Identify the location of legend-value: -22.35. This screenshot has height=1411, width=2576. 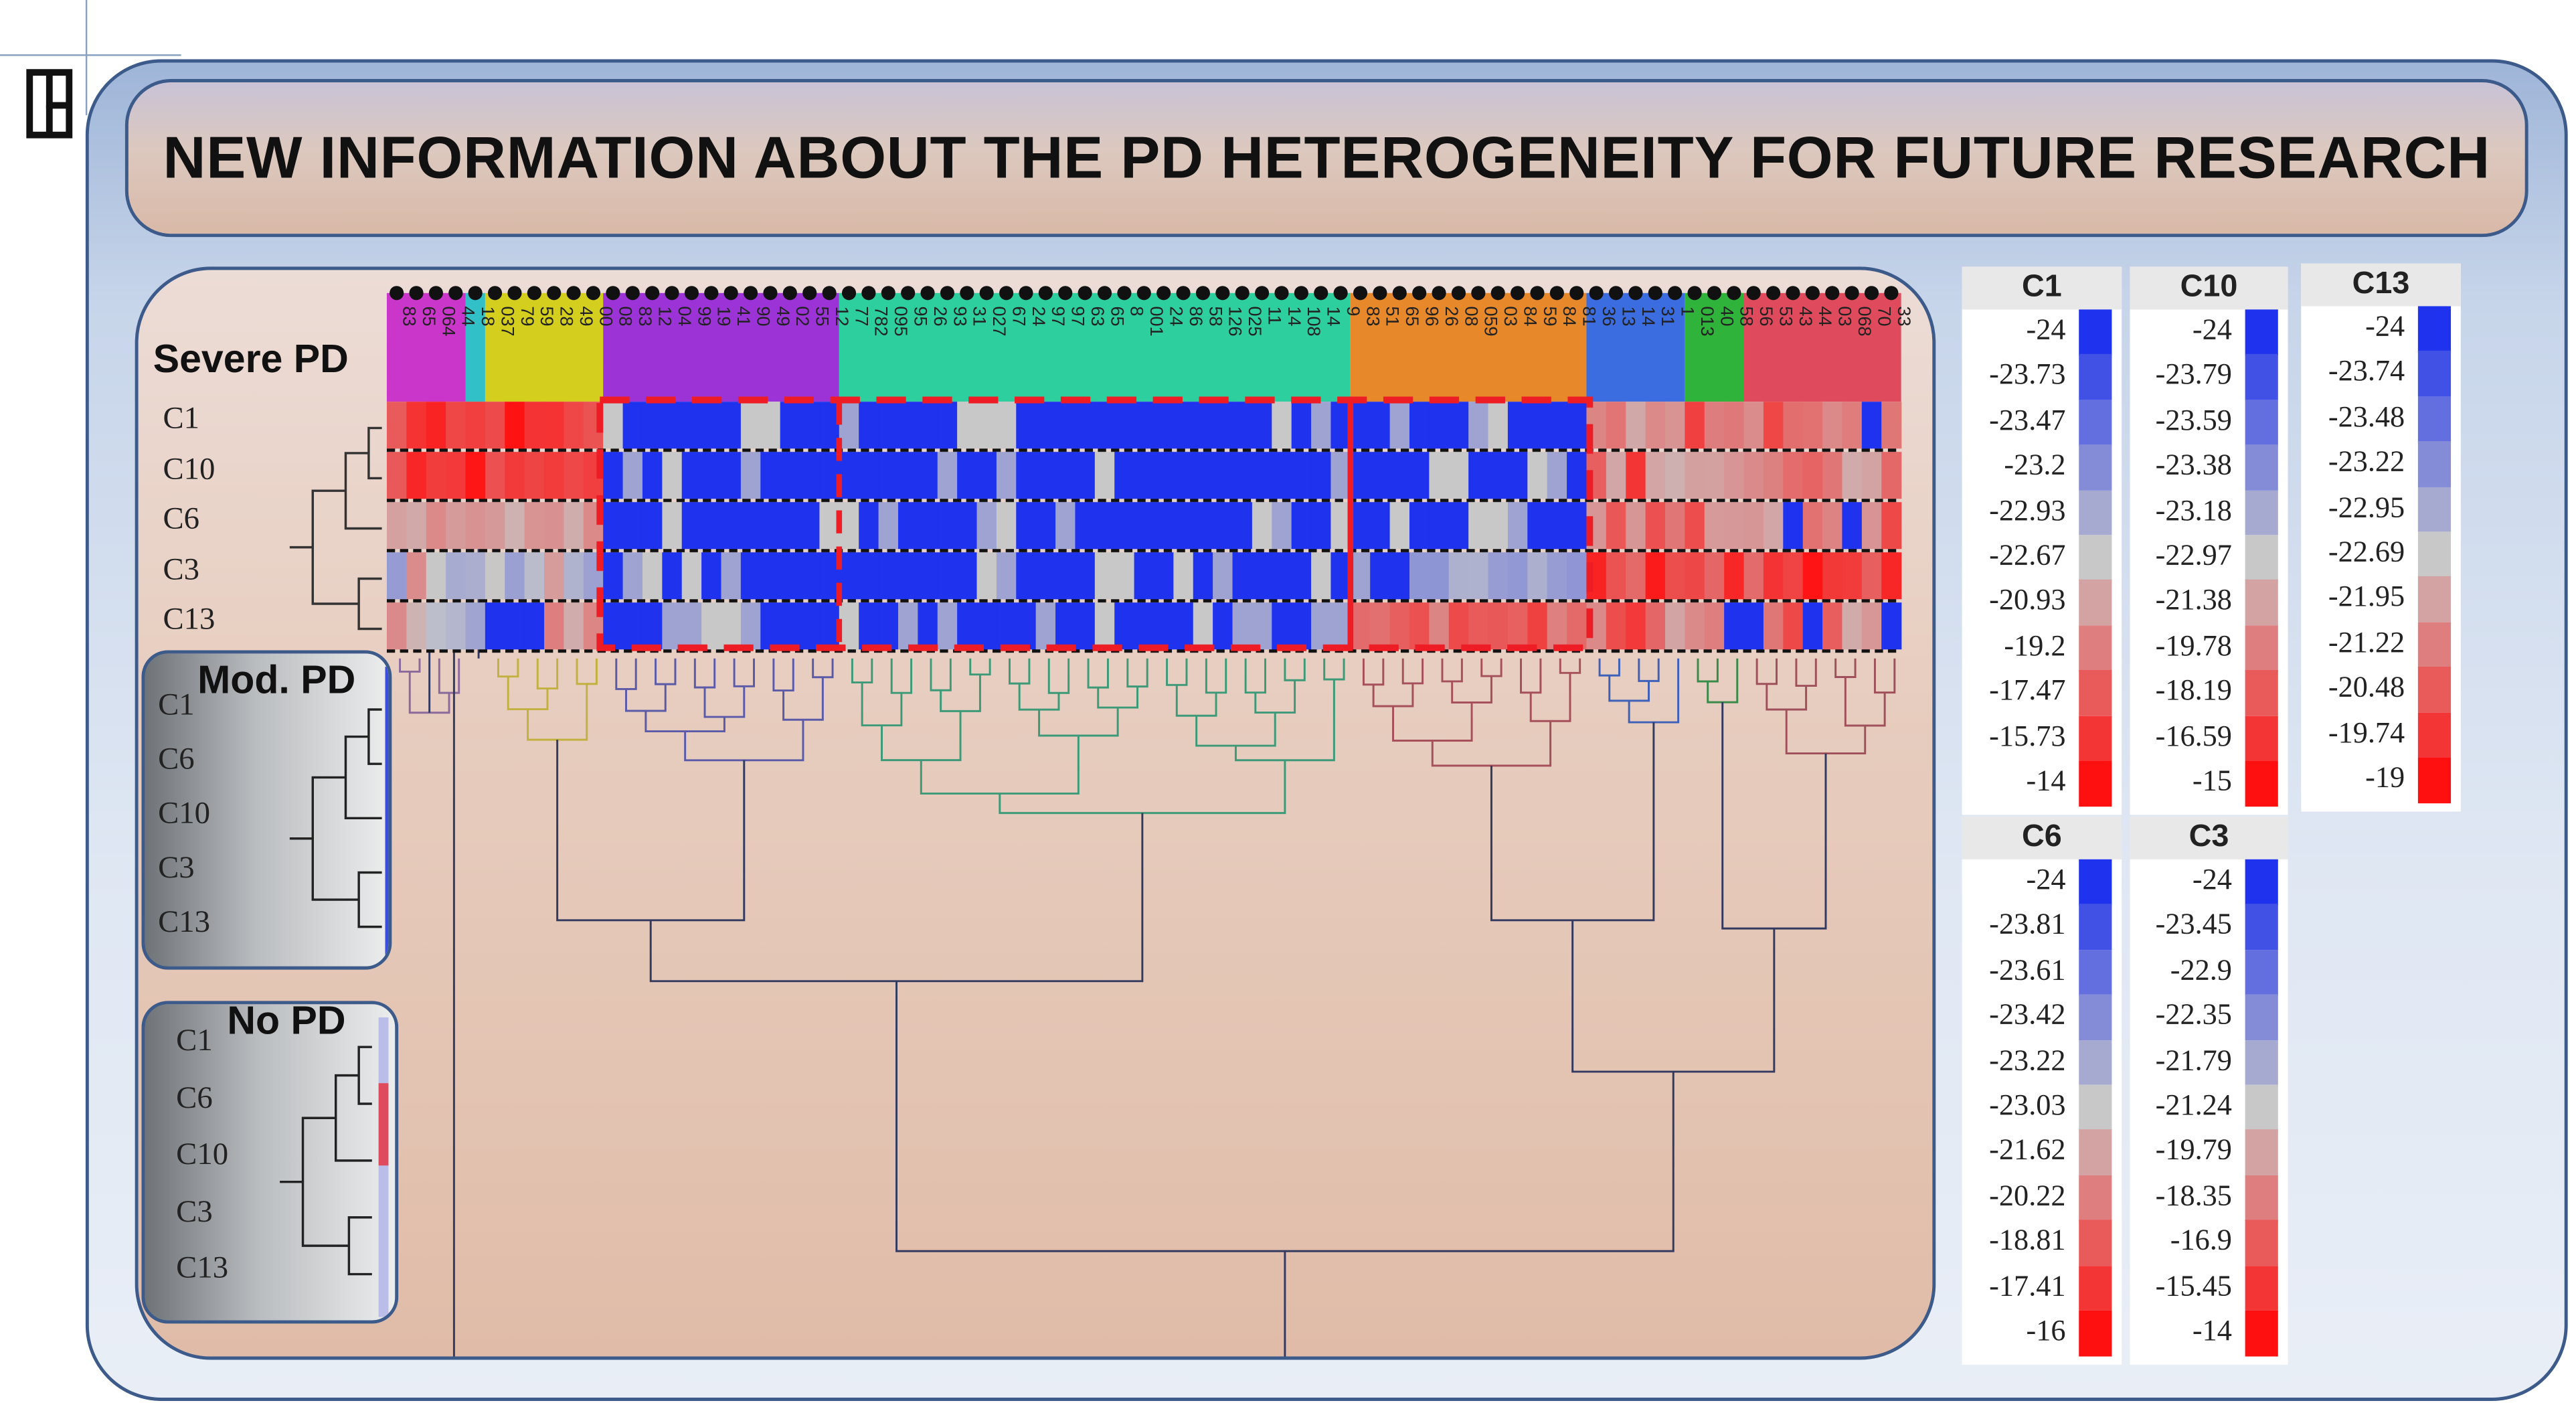
(2193, 1014).